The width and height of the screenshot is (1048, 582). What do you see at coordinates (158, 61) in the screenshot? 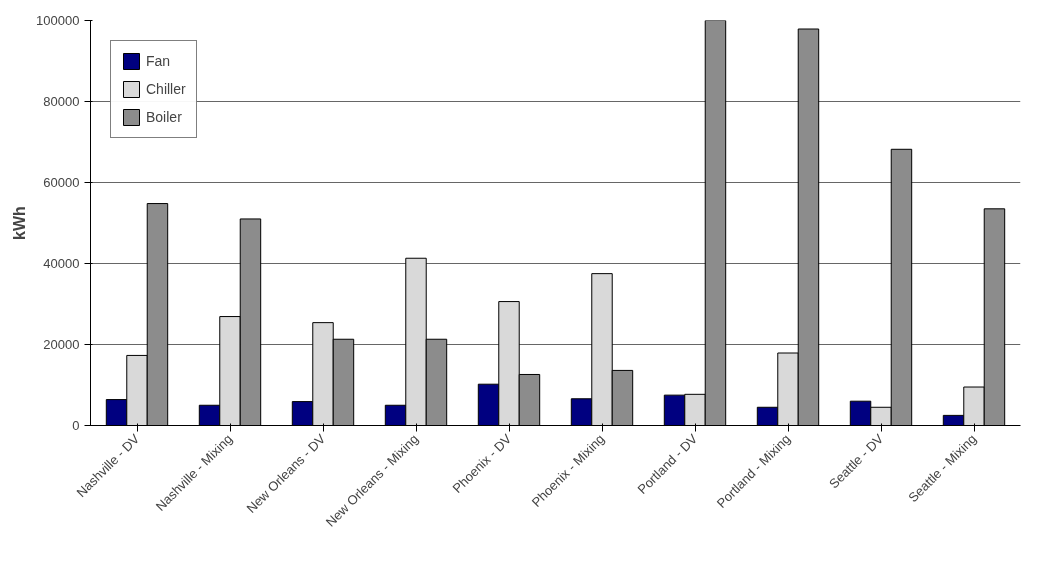
I see `legend-label: Fan` at bounding box center [158, 61].